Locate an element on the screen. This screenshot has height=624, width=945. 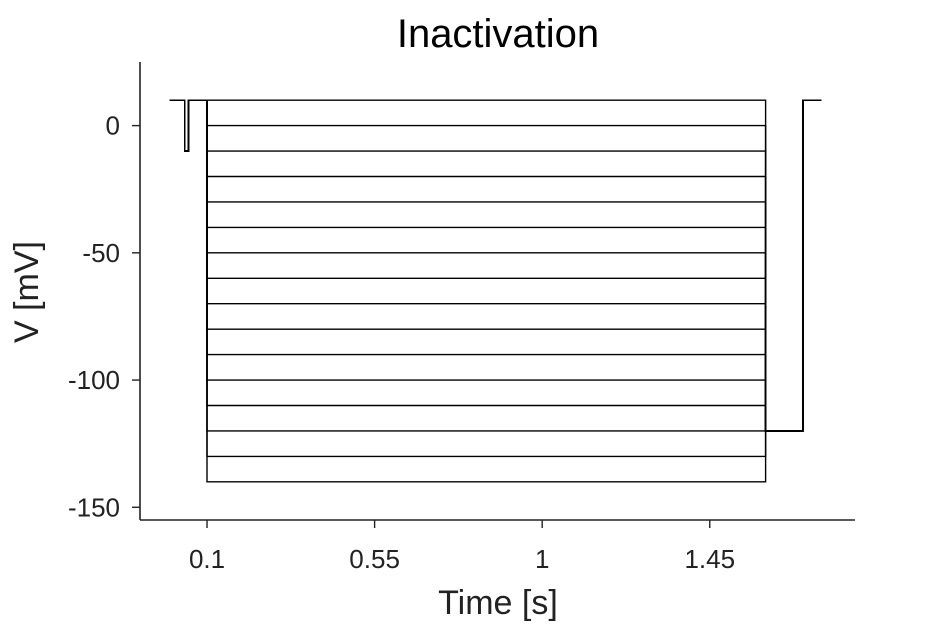
x-tick-label: 1.45 is located at coordinates (709, 559).